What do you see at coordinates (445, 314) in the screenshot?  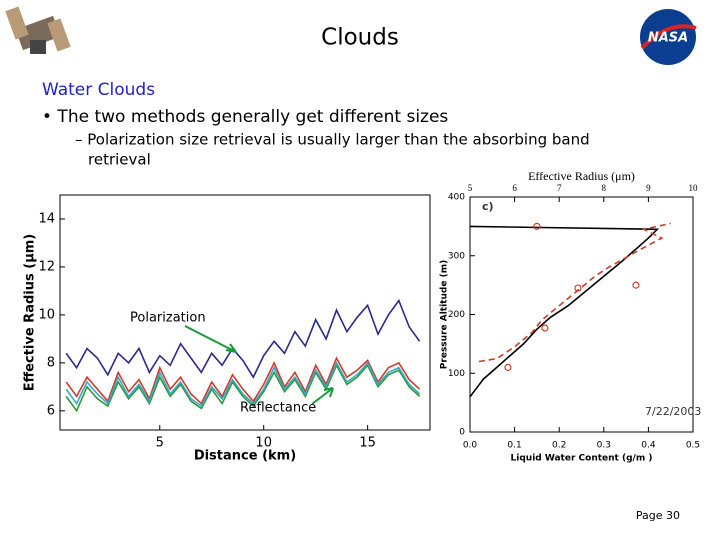 I see `y-axis-label: Pressure Altitude (m)` at bounding box center [445, 314].